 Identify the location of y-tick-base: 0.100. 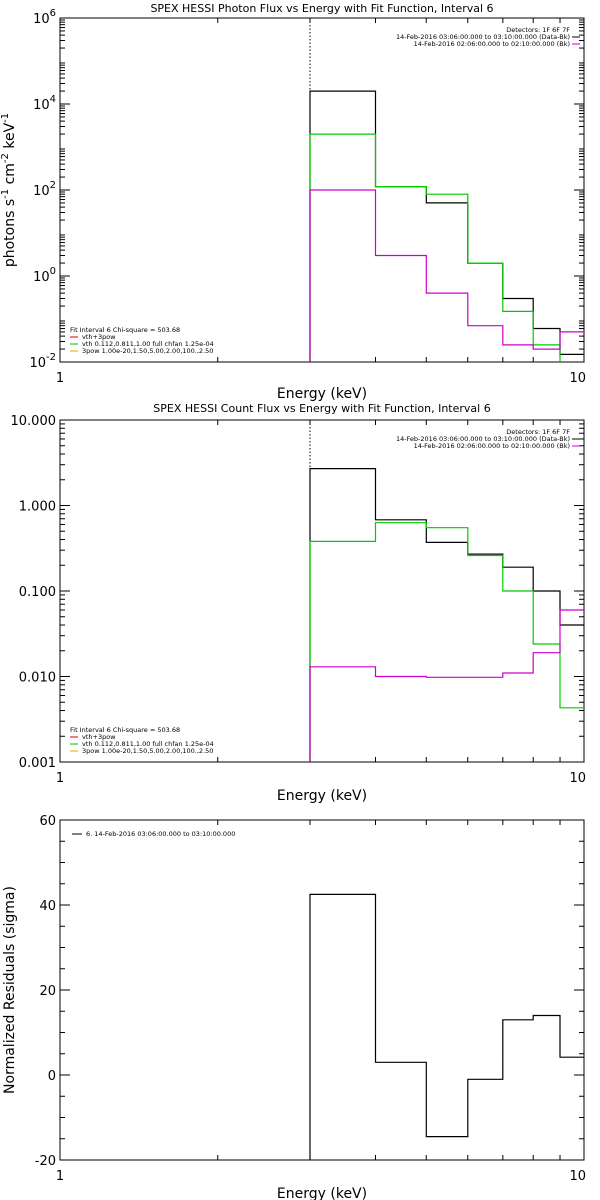
(37, 592).